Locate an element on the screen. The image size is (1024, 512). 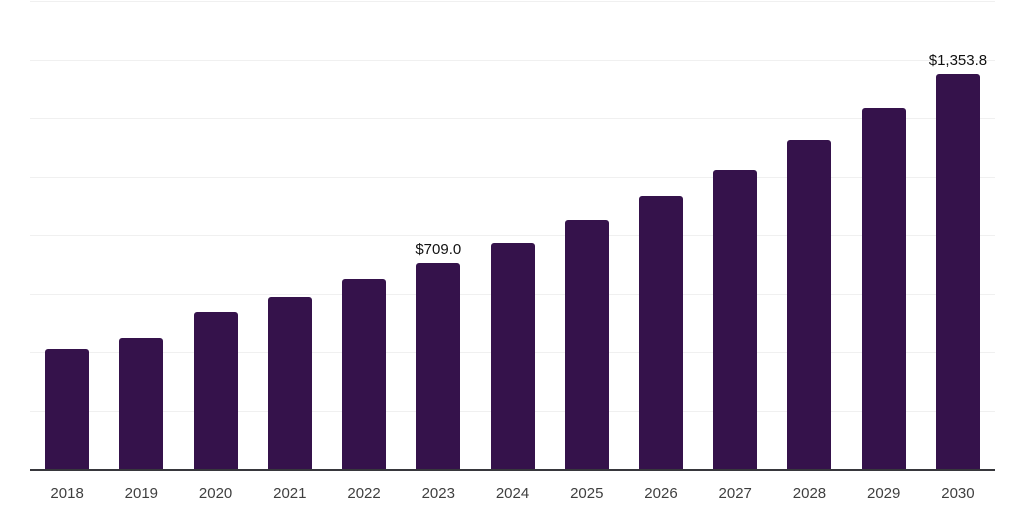
bar-2026 is located at coordinates (660, 332).